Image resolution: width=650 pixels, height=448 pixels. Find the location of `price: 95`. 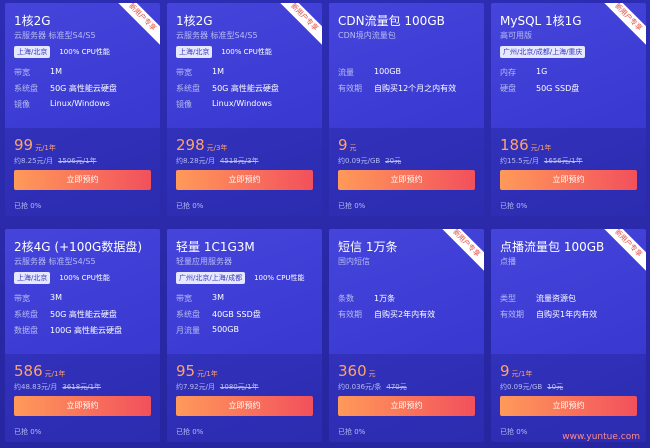

price: 95 is located at coordinates (186, 371).